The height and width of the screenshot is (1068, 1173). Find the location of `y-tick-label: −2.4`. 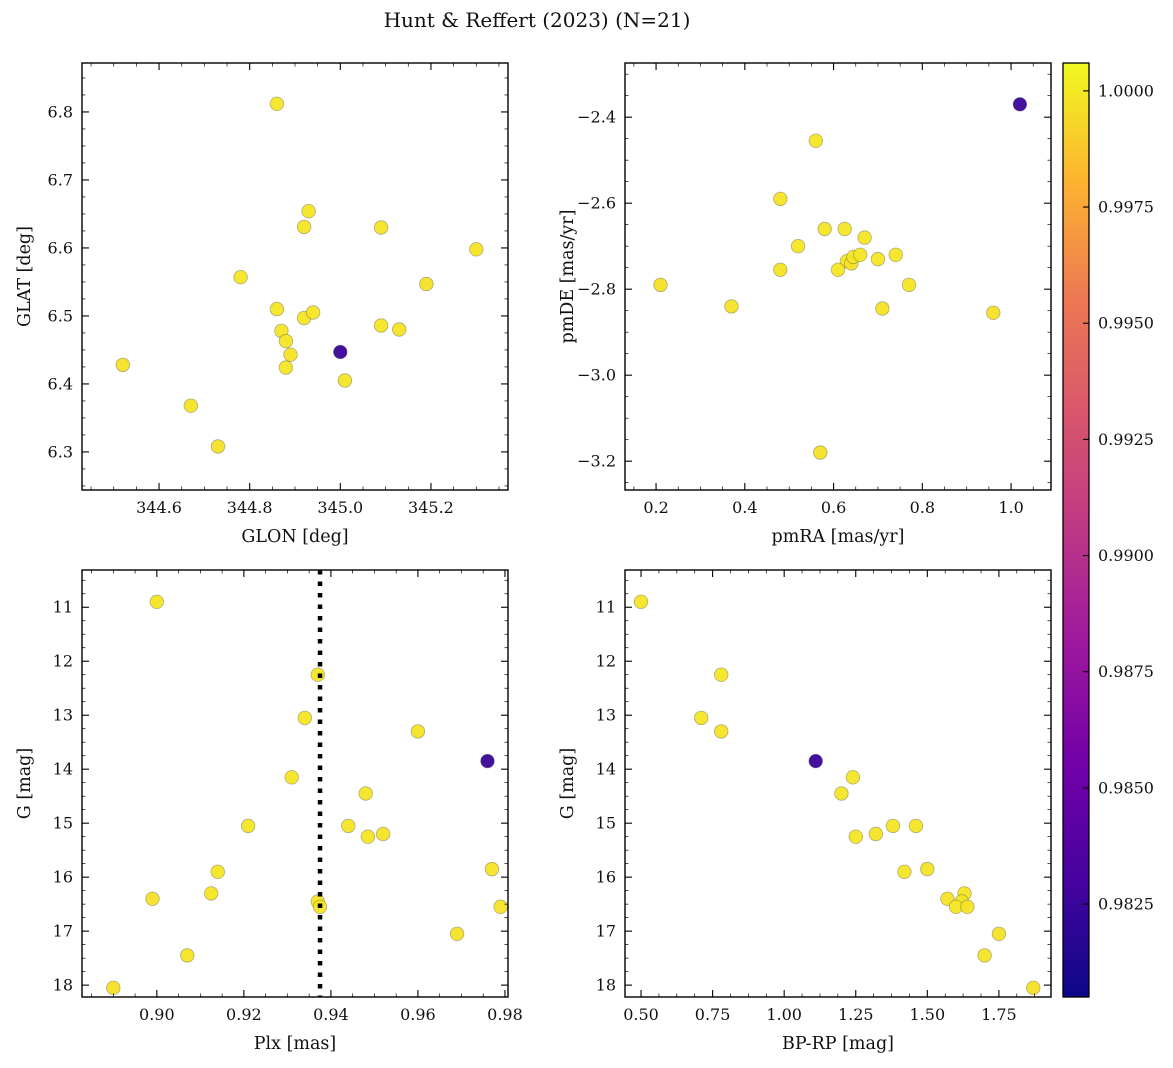

y-tick-label: −2.4 is located at coordinates (596, 117).